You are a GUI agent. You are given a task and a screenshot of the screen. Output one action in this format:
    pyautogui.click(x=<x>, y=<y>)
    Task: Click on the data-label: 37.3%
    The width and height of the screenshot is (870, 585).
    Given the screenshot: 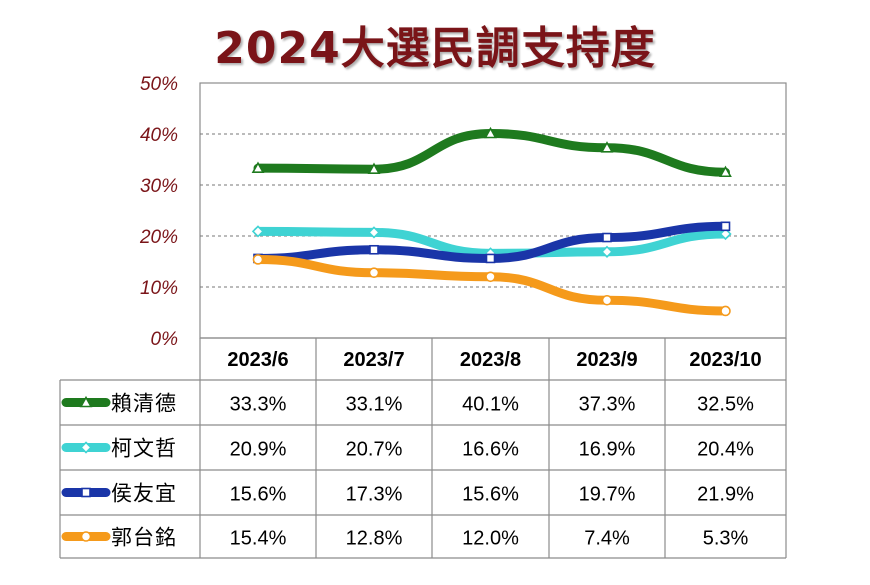 What is the action you would take?
    pyautogui.click(x=607, y=405)
    